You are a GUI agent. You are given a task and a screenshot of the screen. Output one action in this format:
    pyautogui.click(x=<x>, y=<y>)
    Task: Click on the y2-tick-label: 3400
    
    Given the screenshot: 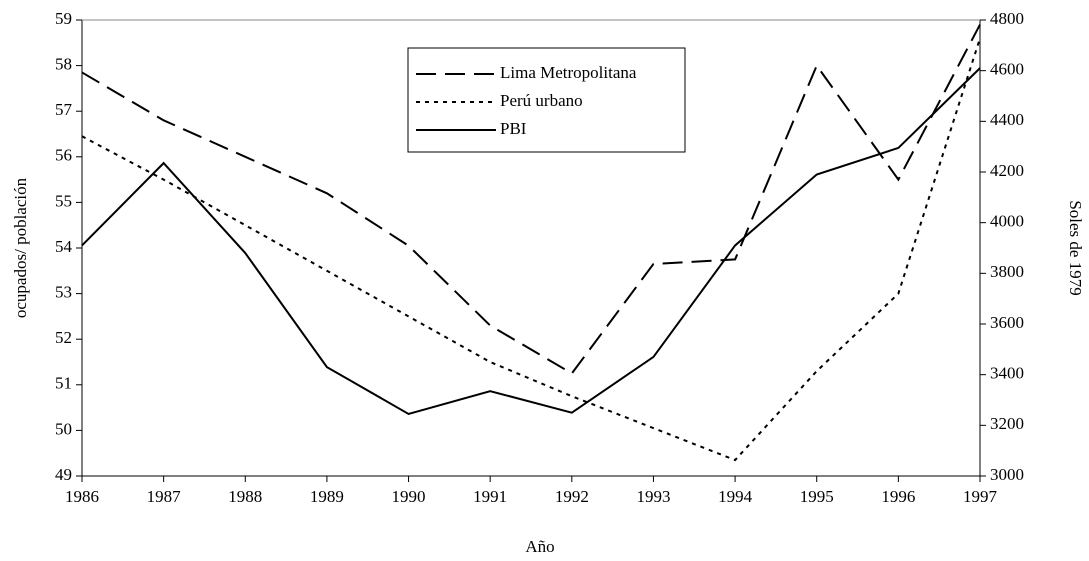 What is the action you would take?
    pyautogui.click(x=1007, y=373)
    